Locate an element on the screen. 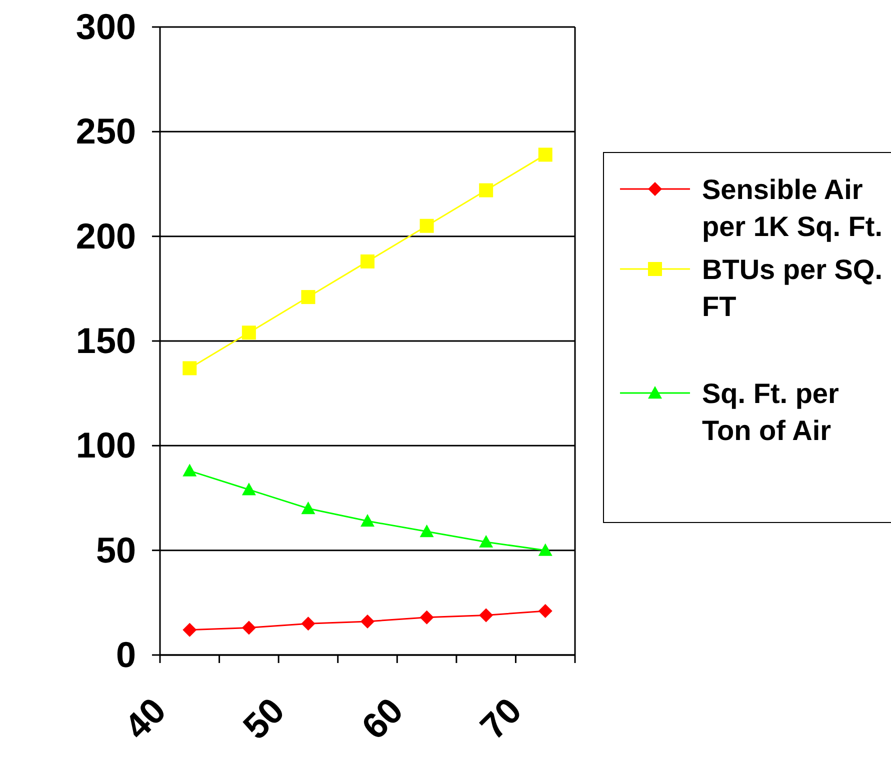 The width and height of the screenshot is (891, 765). y-tick-label: 250 is located at coordinates (106, 131).